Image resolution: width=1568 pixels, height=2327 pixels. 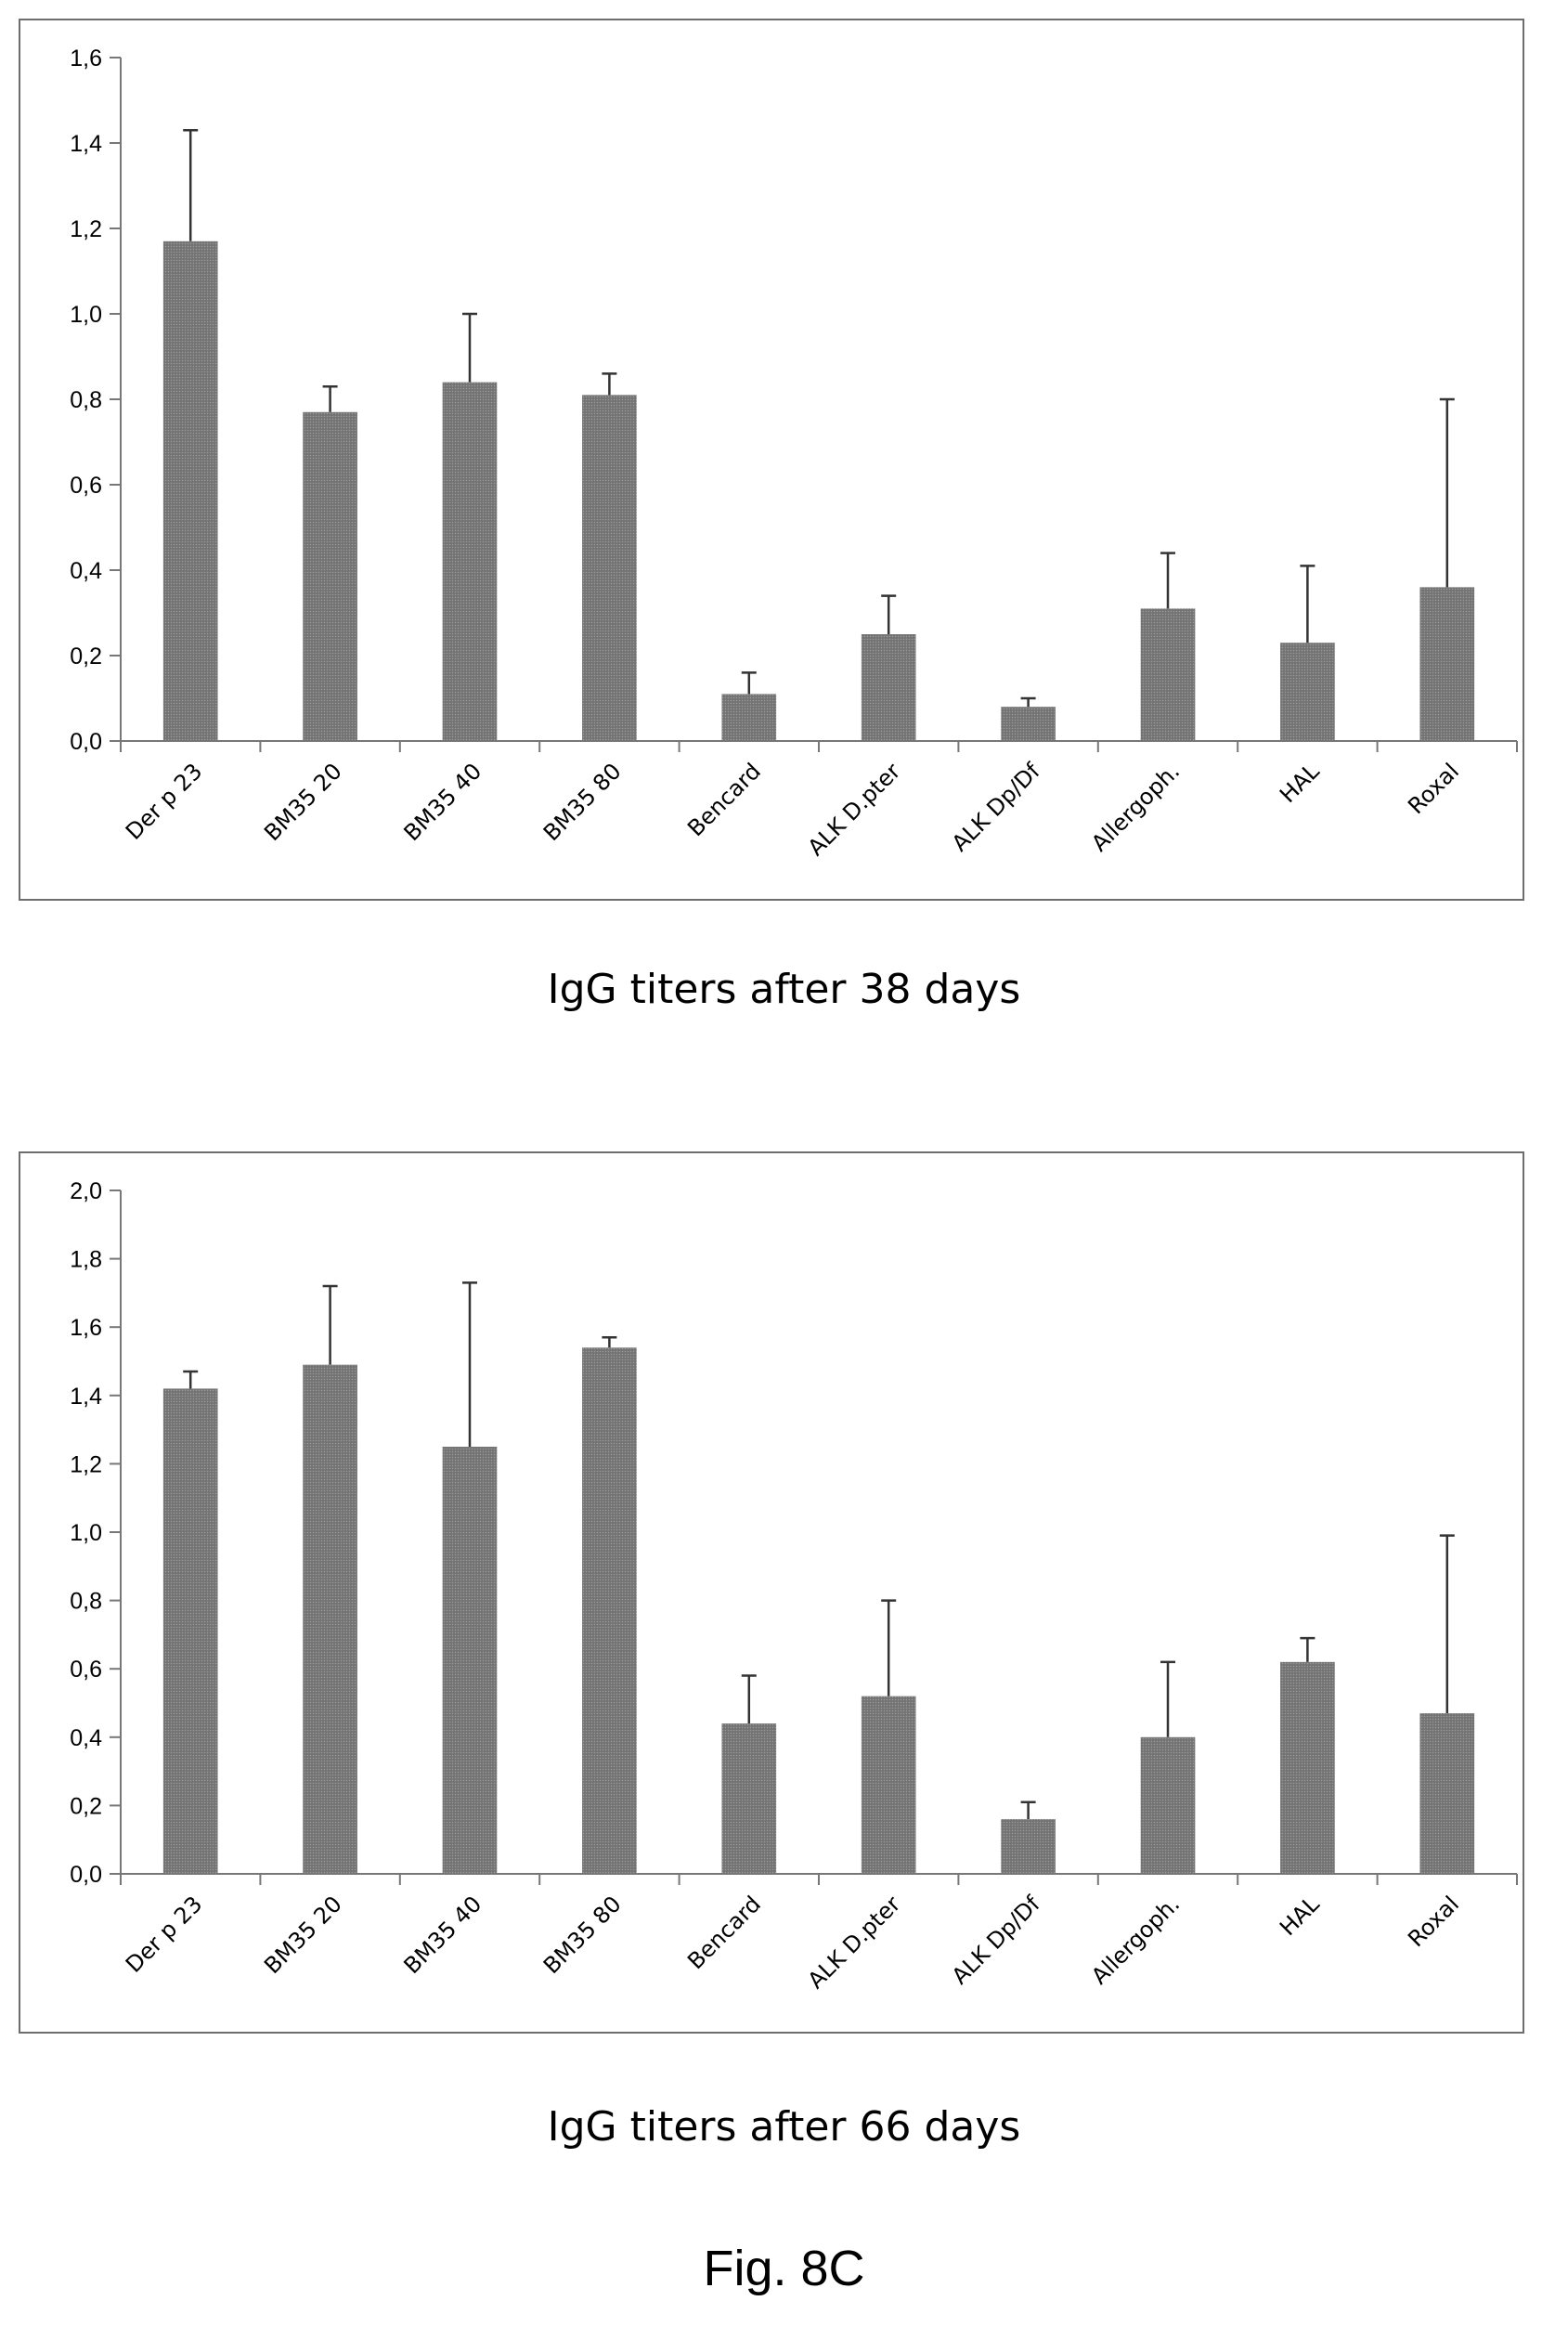 I want to click on chart-caption-38-days: IgG titers after 38 days, so click(x=784, y=989).